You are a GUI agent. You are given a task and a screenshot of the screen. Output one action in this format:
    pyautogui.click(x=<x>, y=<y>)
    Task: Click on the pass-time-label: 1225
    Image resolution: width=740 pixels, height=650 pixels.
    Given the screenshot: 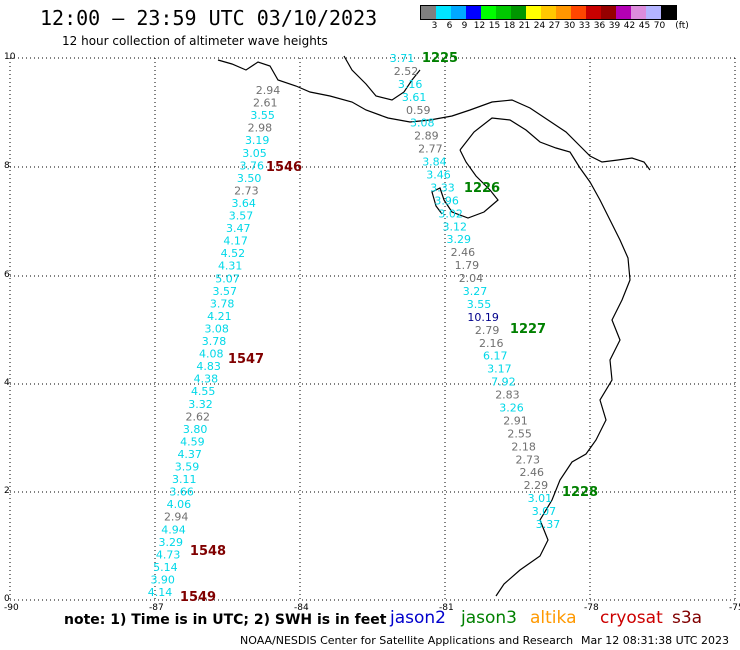 What is the action you would take?
    pyautogui.click(x=440, y=58)
    